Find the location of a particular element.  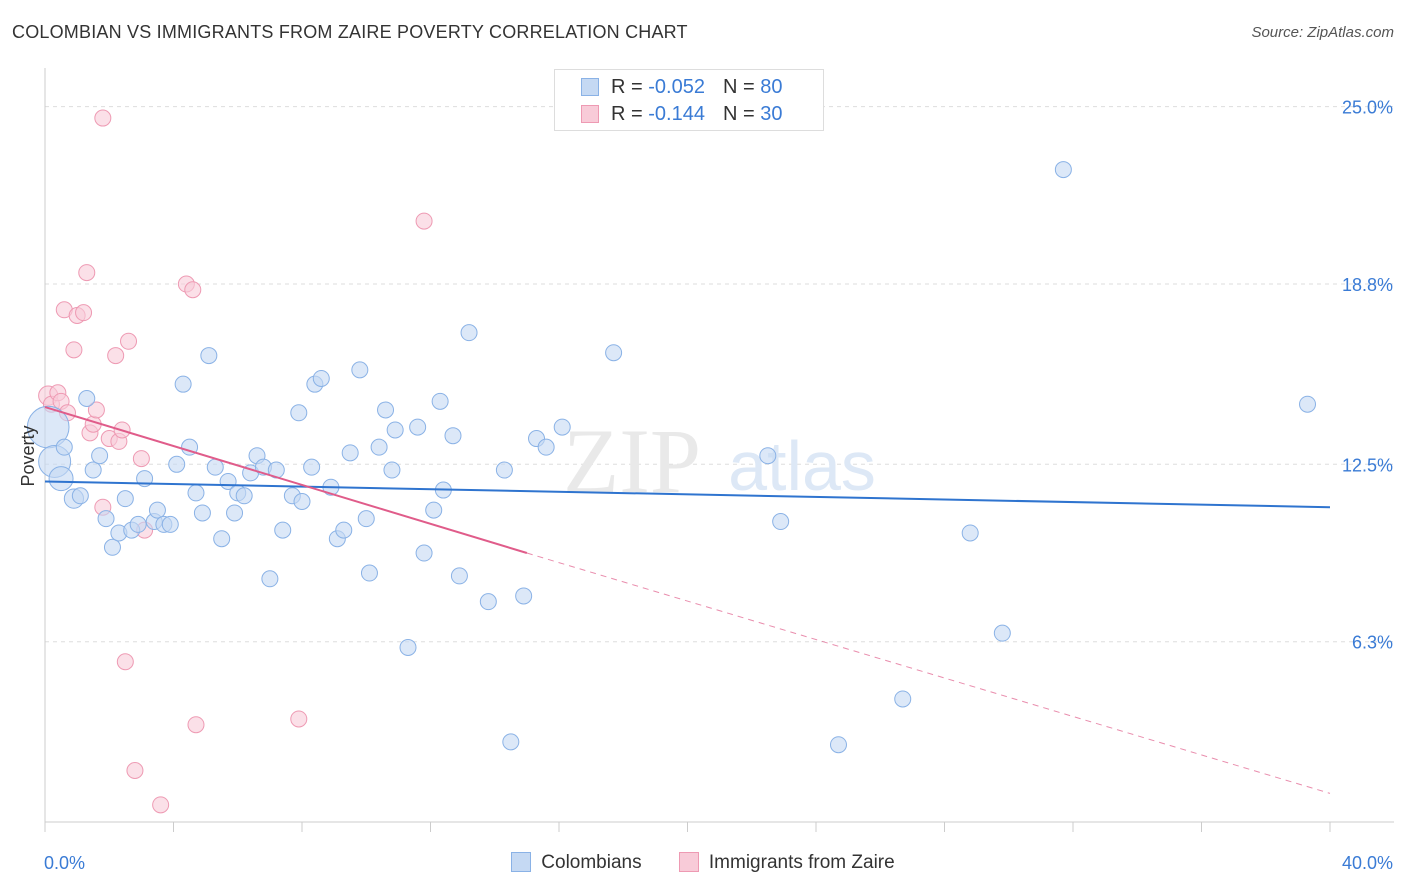

correlation-legend: R = -0.052 N = 80 R = -0.144 N = 30 is located at coordinates (689, 100).